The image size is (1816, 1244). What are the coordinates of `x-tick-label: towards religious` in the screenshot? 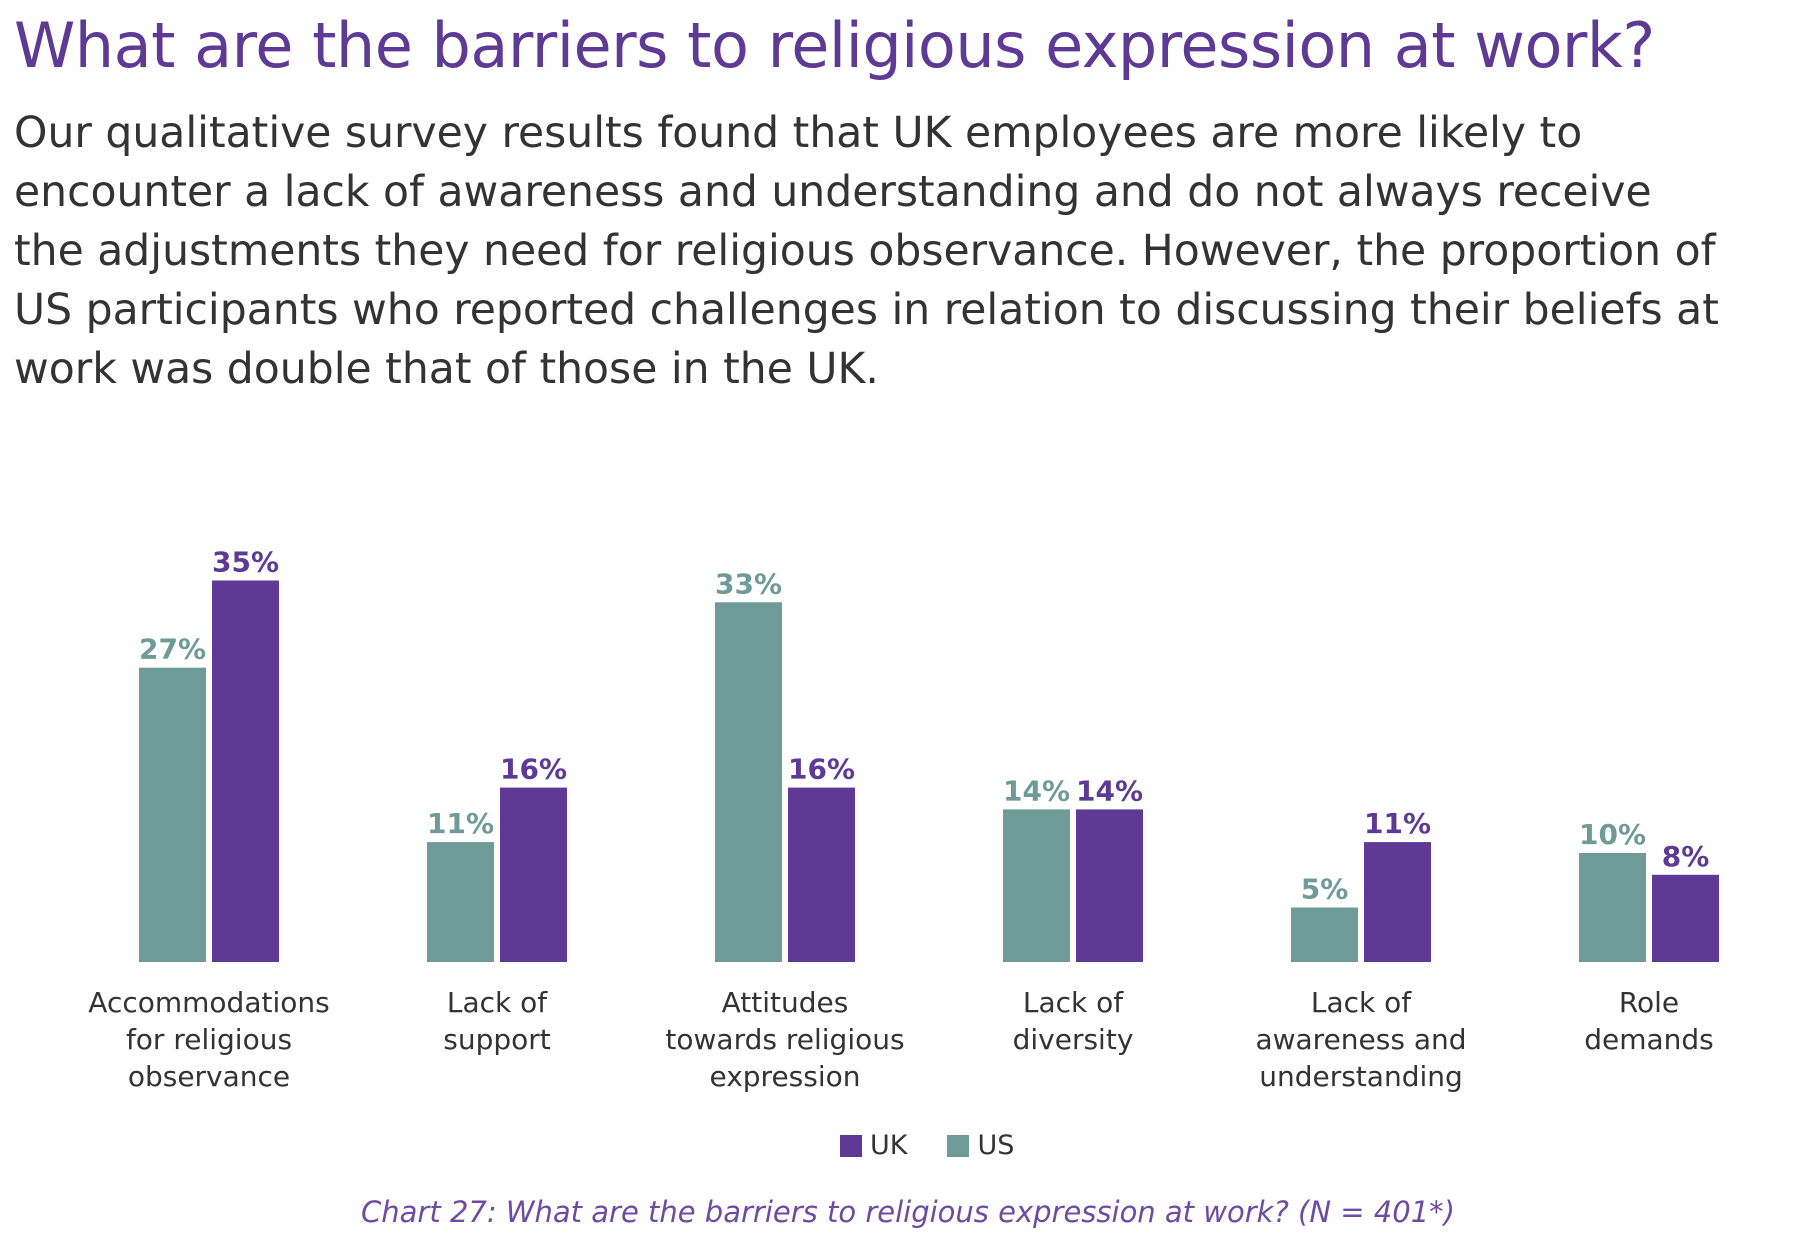 It's located at (784, 1039).